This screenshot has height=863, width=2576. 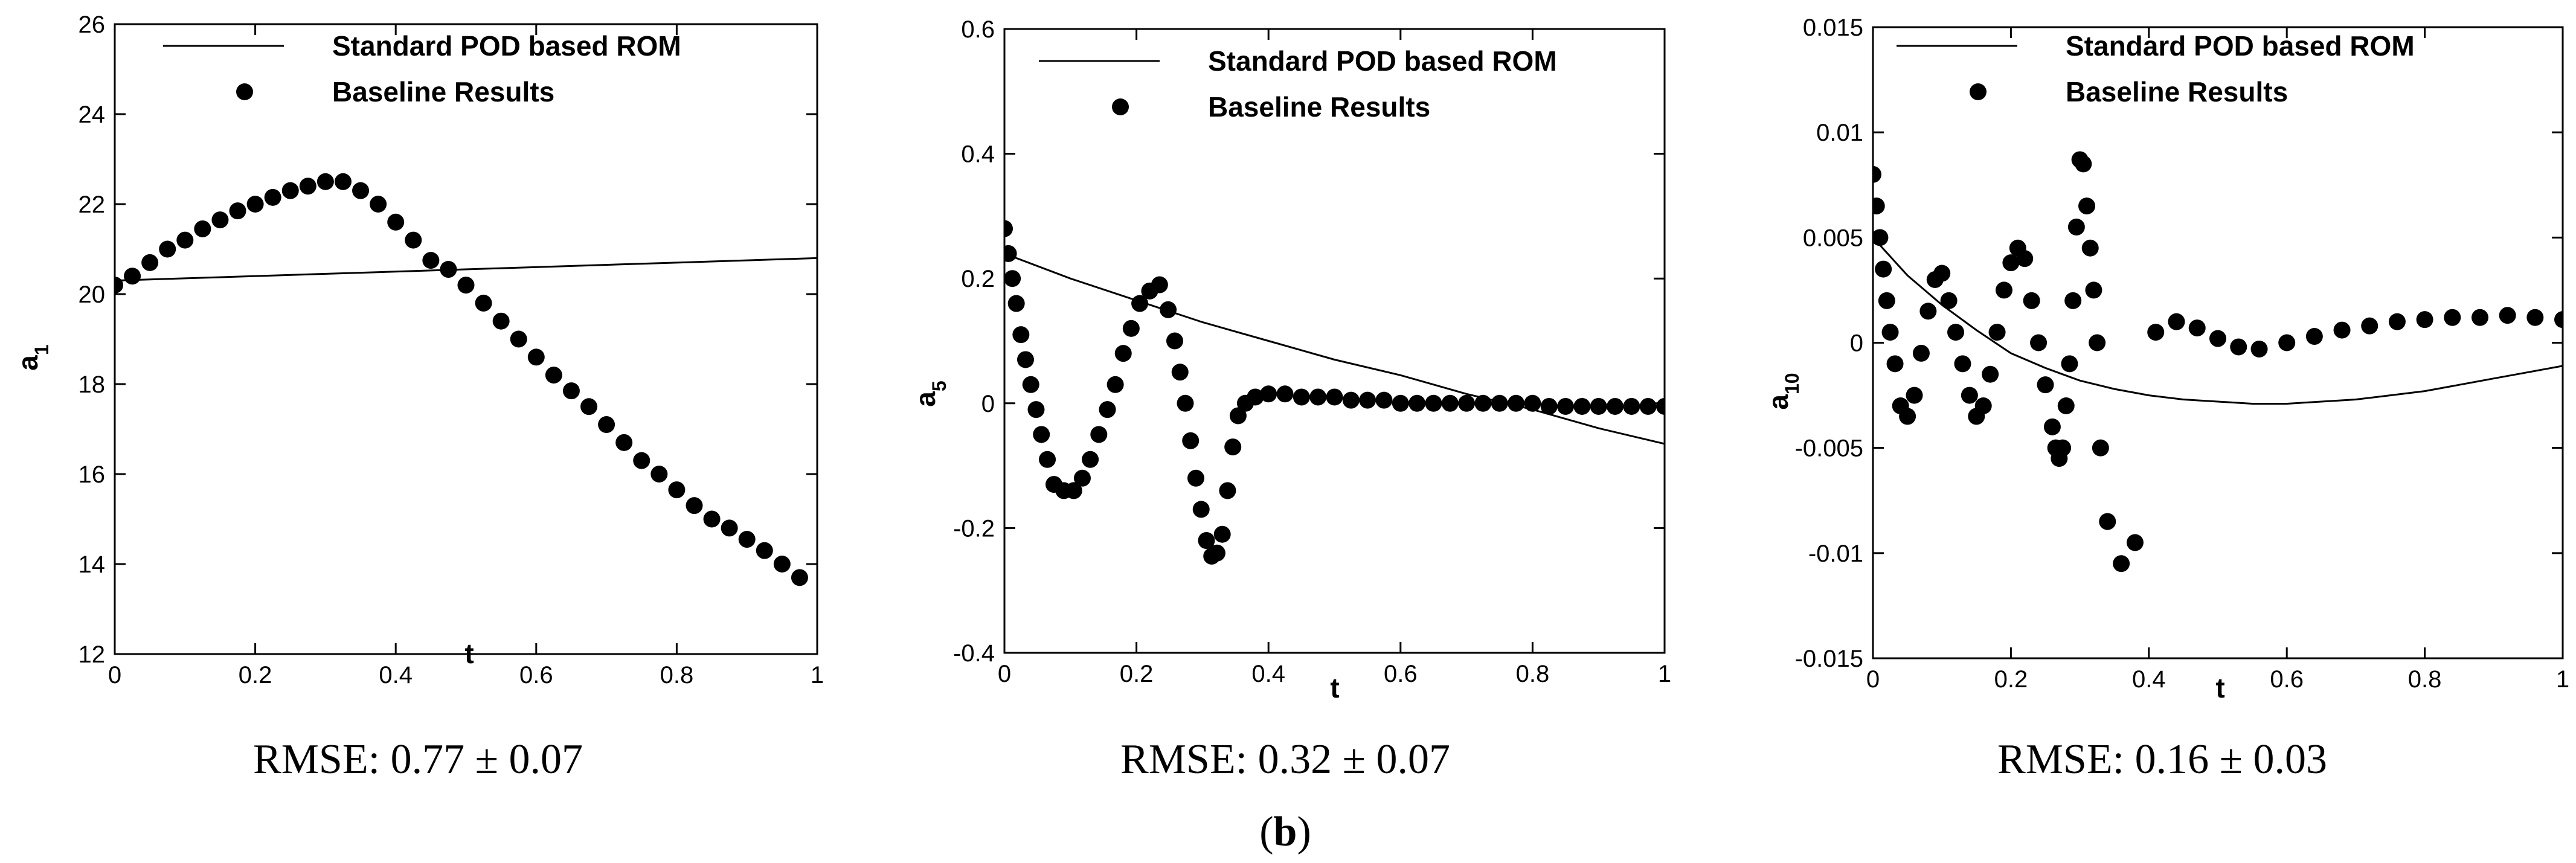 I want to click on y-tick-label-1-4: 20, so click(x=92, y=294).